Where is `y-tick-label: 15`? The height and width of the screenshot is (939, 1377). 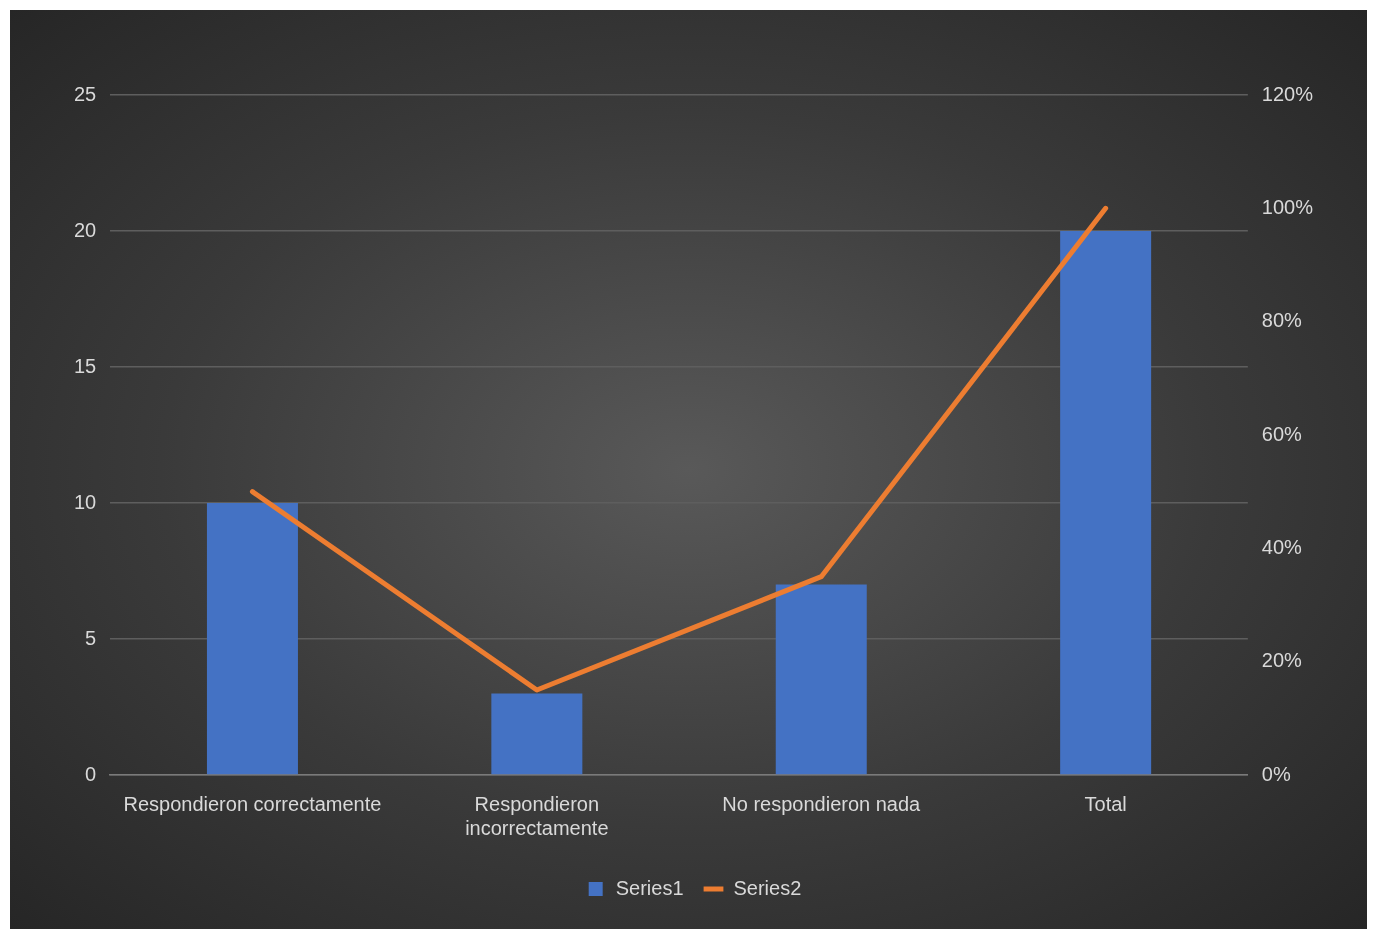 y-tick-label: 15 is located at coordinates (85, 365).